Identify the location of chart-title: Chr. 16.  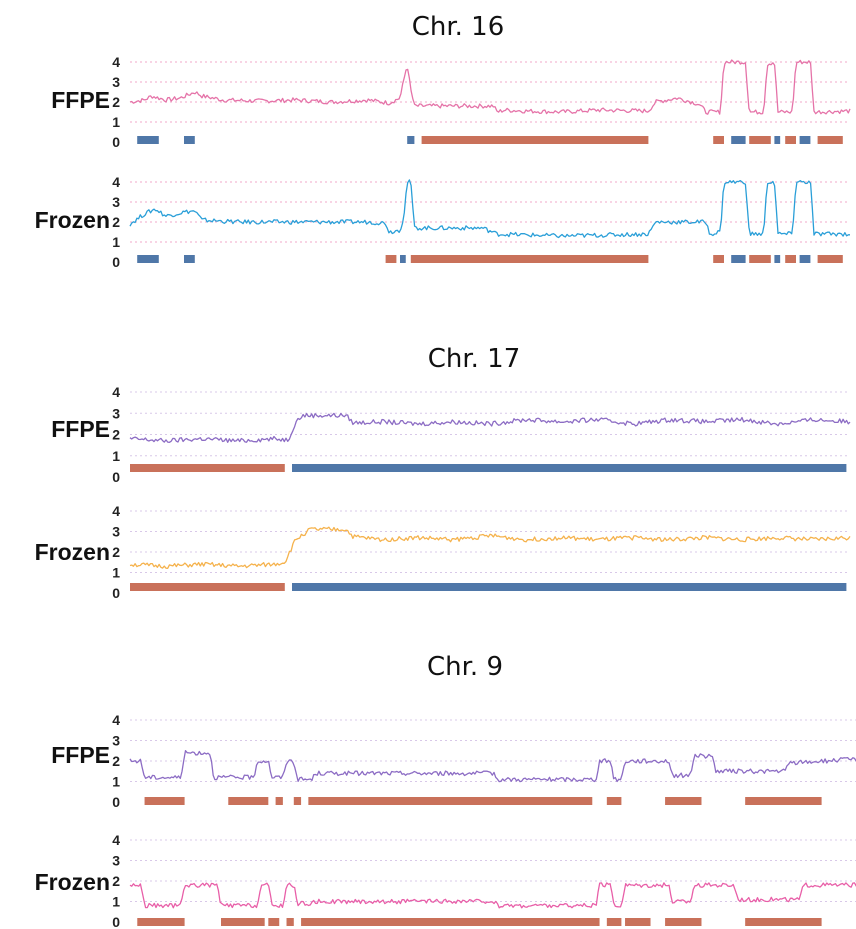
(458, 27).